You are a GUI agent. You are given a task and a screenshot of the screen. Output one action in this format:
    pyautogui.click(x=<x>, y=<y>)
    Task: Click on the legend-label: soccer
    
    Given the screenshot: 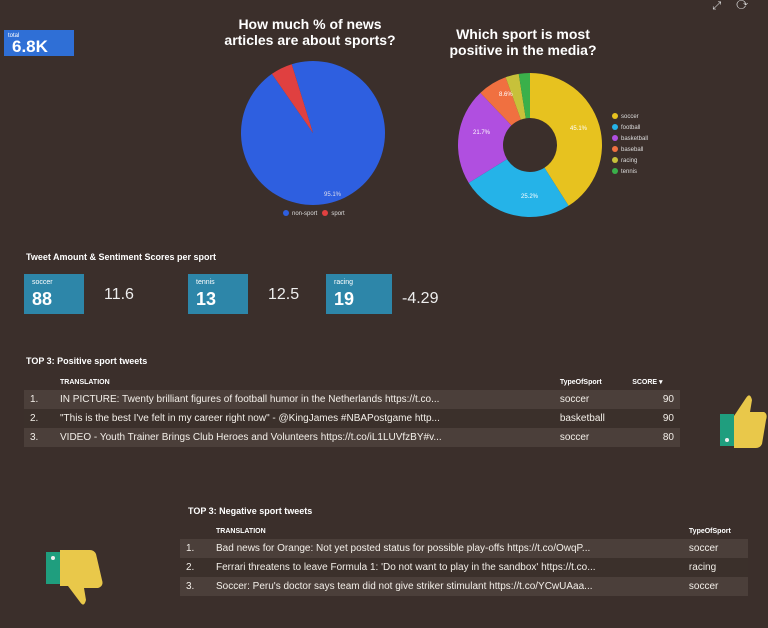 What is the action you would take?
    pyautogui.click(x=630, y=117)
    